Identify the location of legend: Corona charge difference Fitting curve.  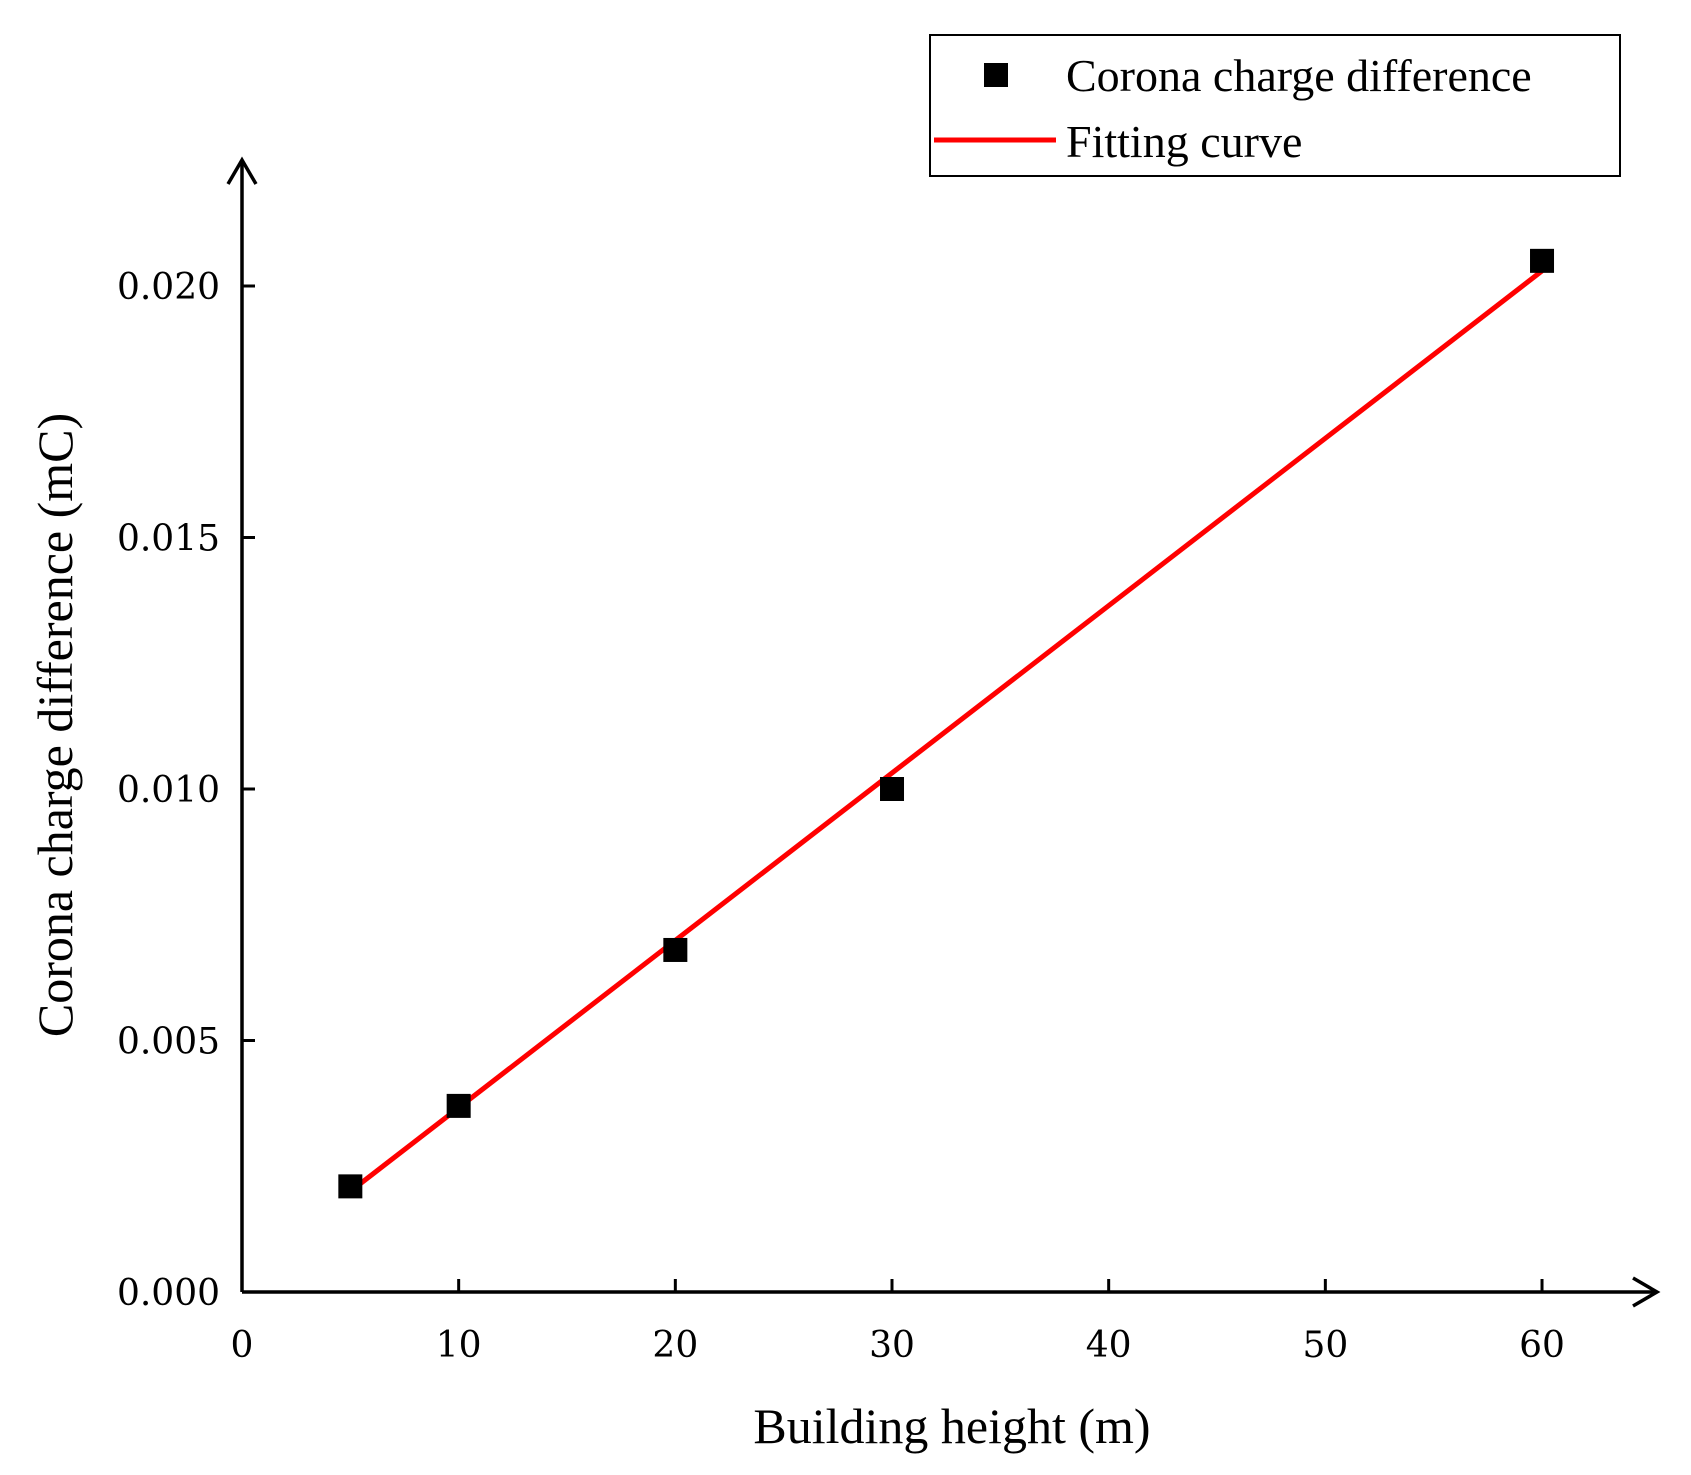
(1275, 105).